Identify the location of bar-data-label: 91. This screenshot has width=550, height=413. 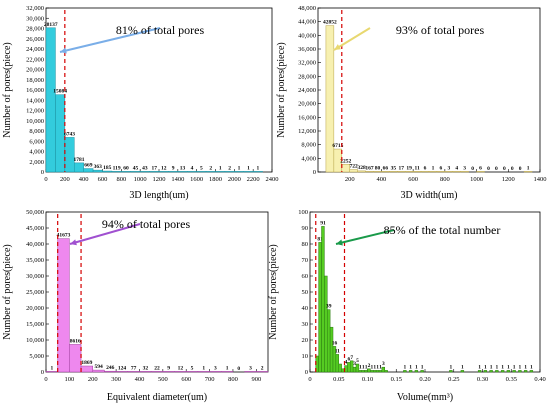
(323, 223).